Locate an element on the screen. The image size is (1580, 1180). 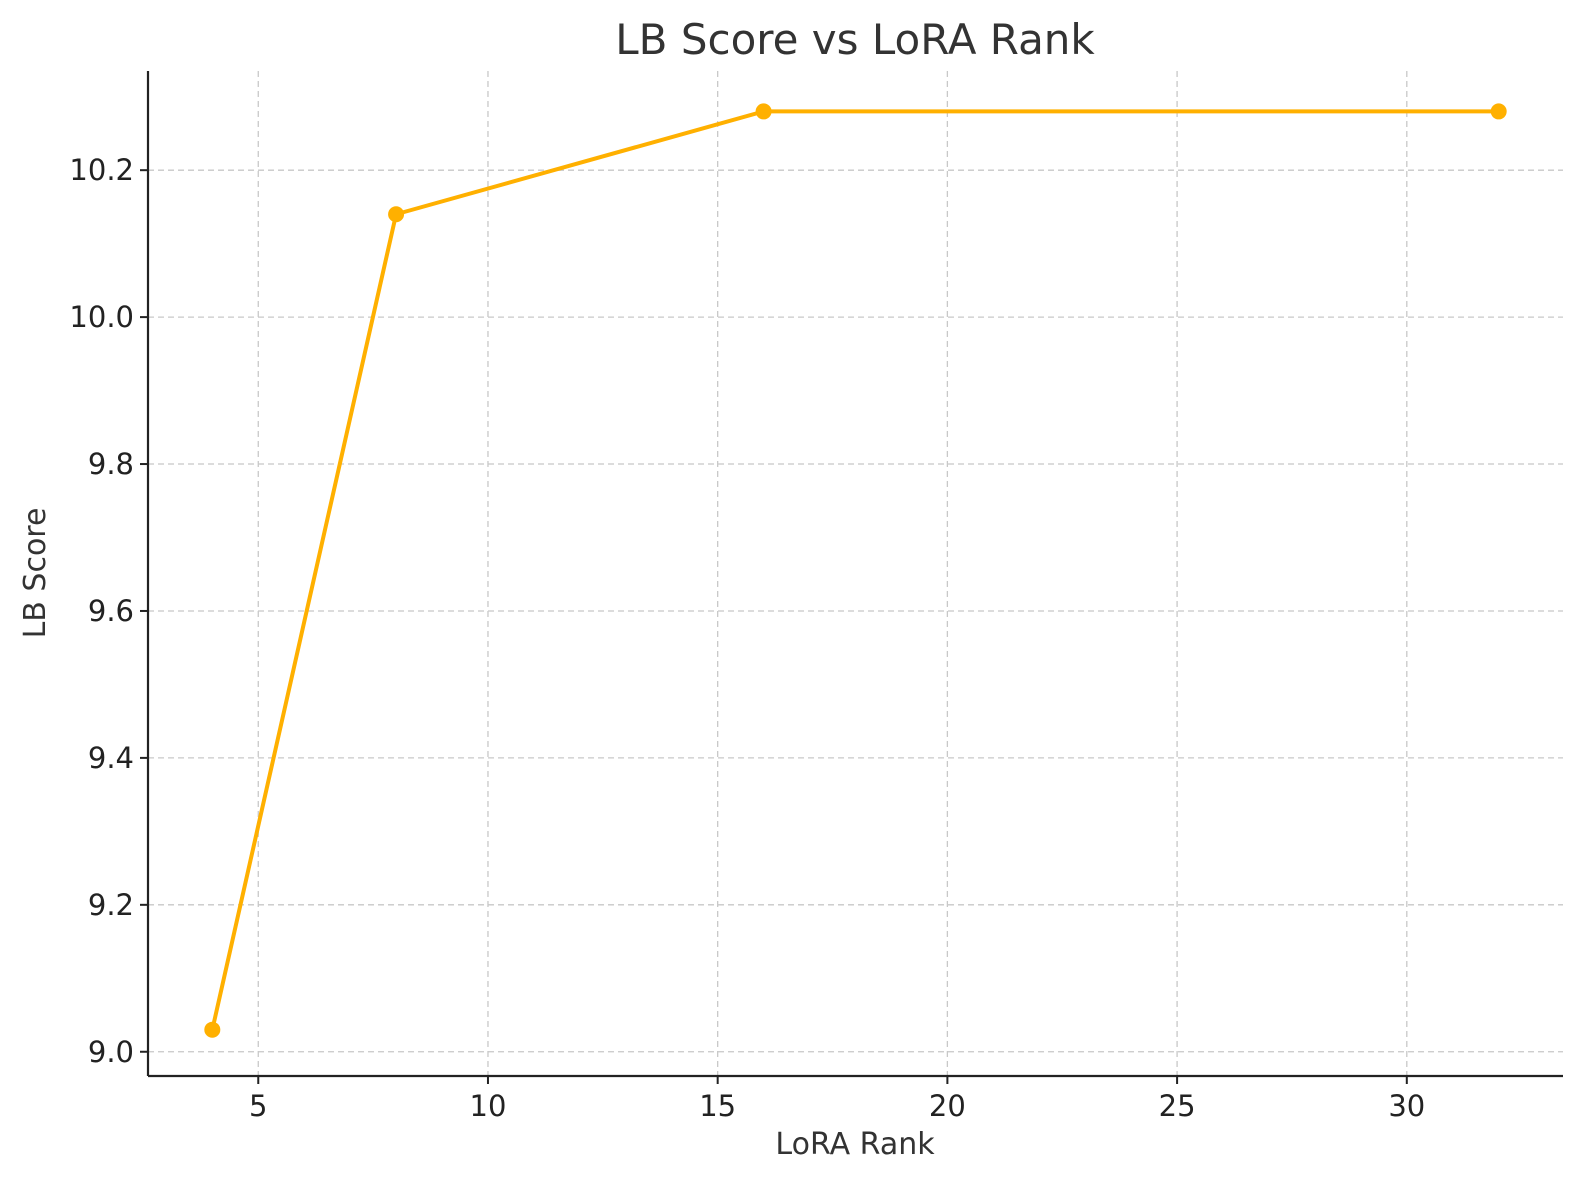
y-tick-label: 10.2 is located at coordinates (101, 170).